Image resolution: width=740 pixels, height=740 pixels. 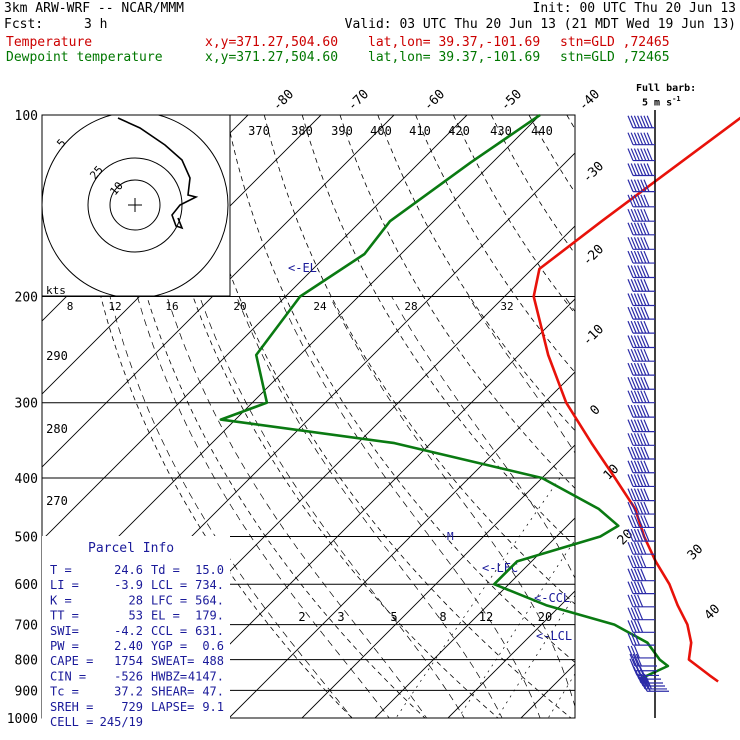 What do you see at coordinates (26, 585) in the screenshot?
I see `pressure-label-600: 600` at bounding box center [26, 585].